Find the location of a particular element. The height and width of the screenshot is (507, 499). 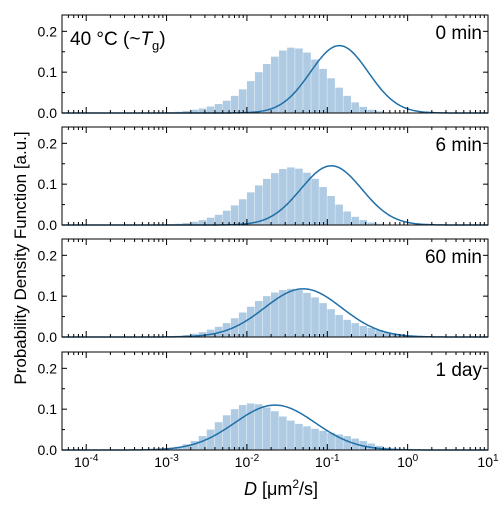

svg-text: 40 °C (~Tg) is located at coordinates (118, 41).